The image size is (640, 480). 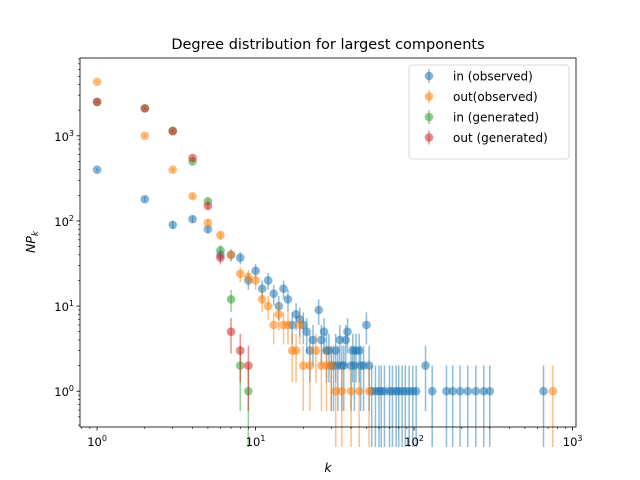 I want to click on y-tick-label: 100, so click(x=64, y=391).